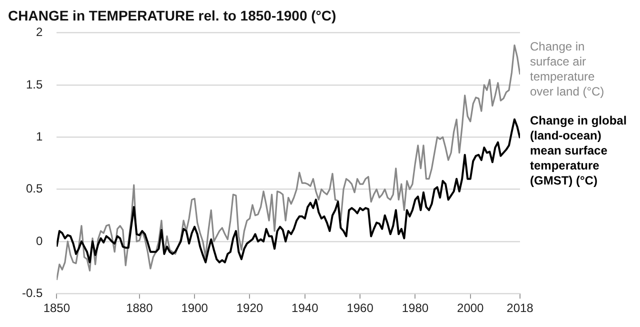 Image resolution: width=640 pixels, height=327 pixels. I want to click on series-label: Change in surface air temperature over land (°C), so click(567, 69).